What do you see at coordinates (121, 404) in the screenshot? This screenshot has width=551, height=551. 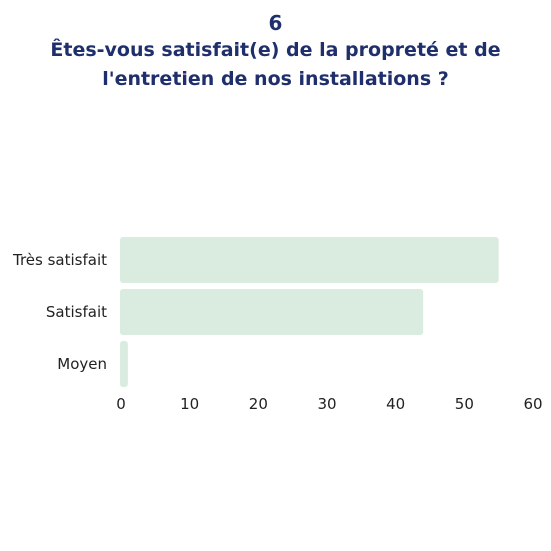 I see `x-tick-label: 0` at bounding box center [121, 404].